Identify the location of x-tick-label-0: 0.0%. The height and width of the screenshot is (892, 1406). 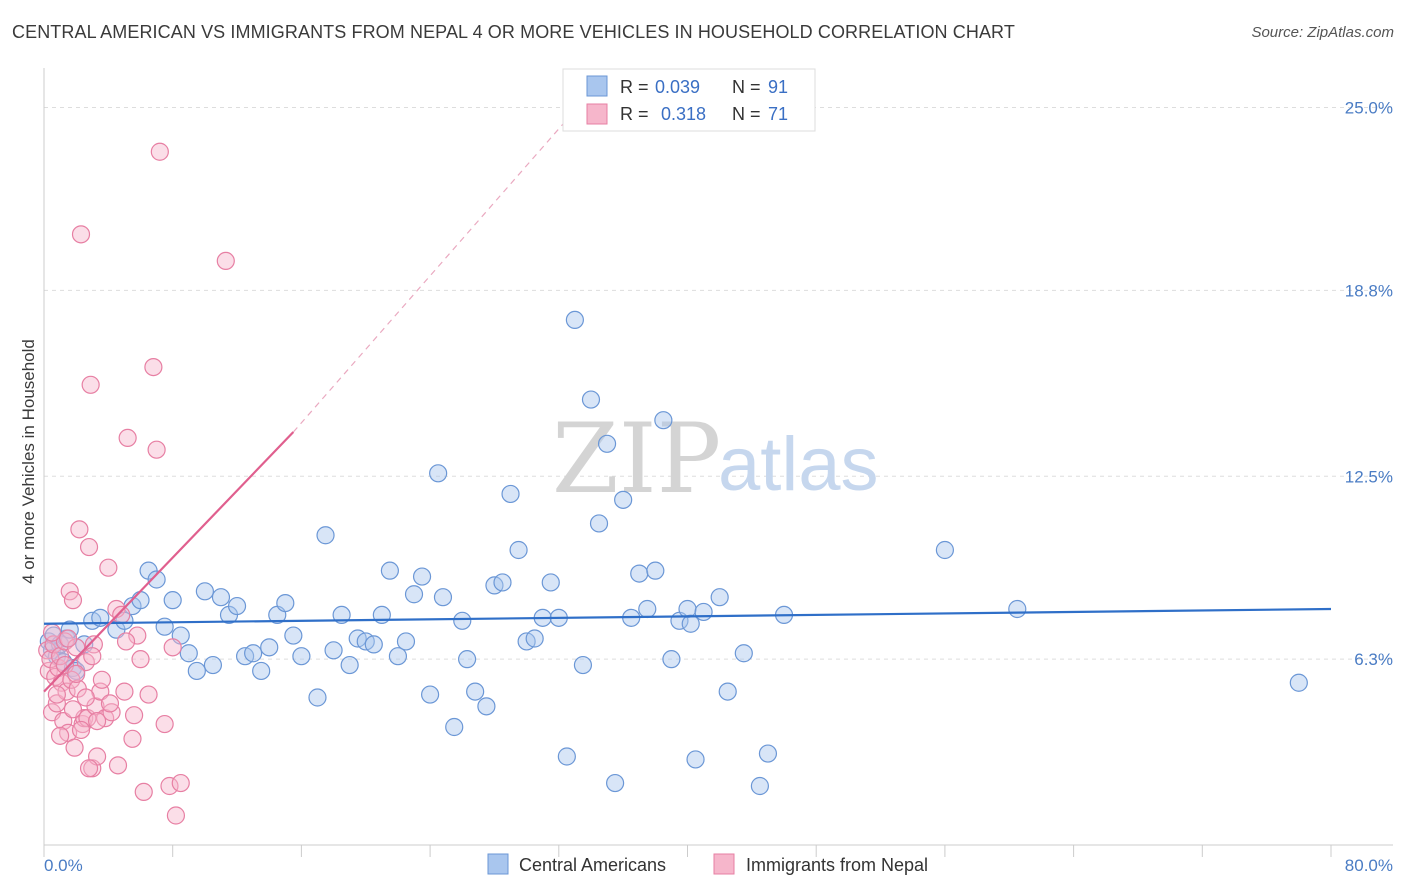
(63, 865).